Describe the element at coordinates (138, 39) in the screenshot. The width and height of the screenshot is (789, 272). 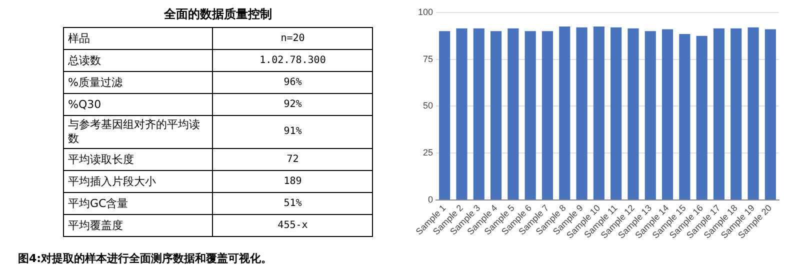
I see `category-label: 样品` at that location.